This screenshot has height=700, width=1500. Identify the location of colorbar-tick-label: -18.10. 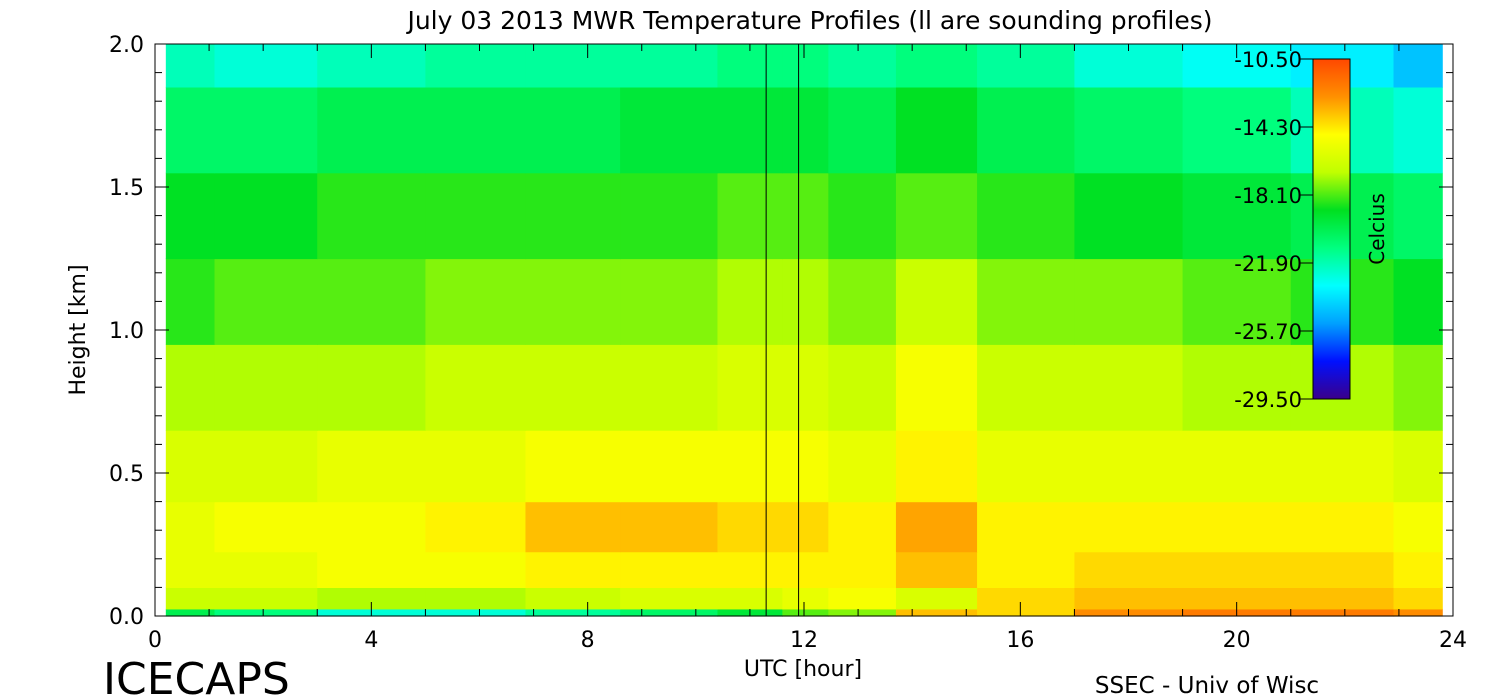
(1268, 196).